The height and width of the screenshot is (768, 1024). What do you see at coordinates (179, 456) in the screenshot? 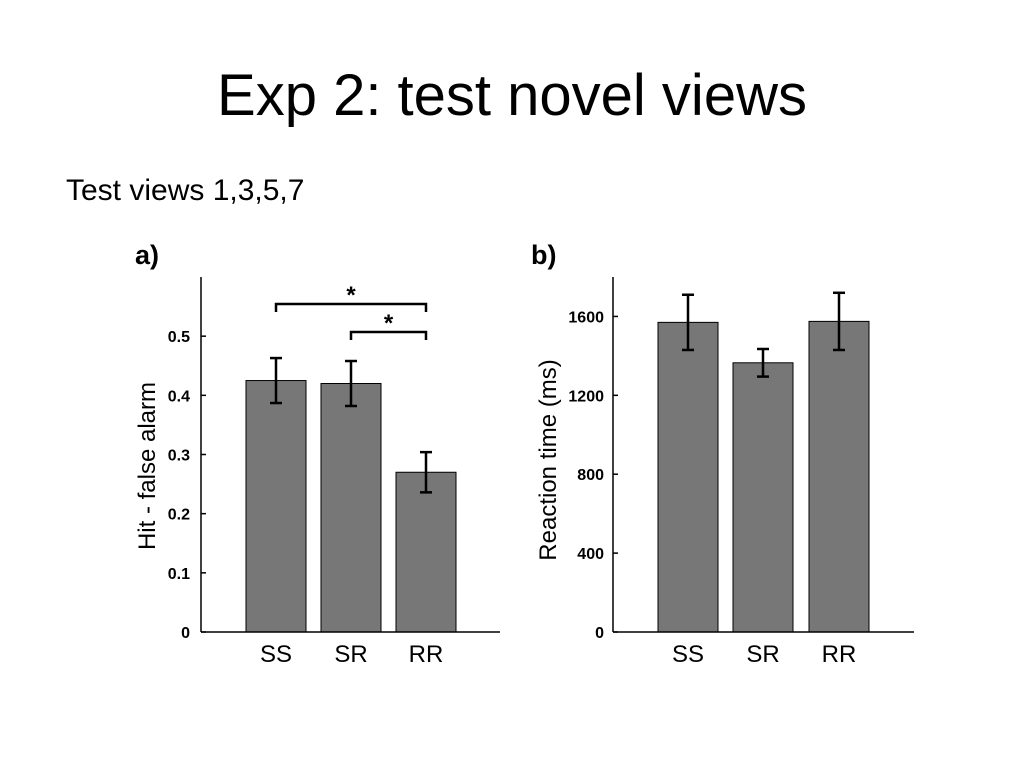
I see `y-tick-label: 0.3` at bounding box center [179, 456].